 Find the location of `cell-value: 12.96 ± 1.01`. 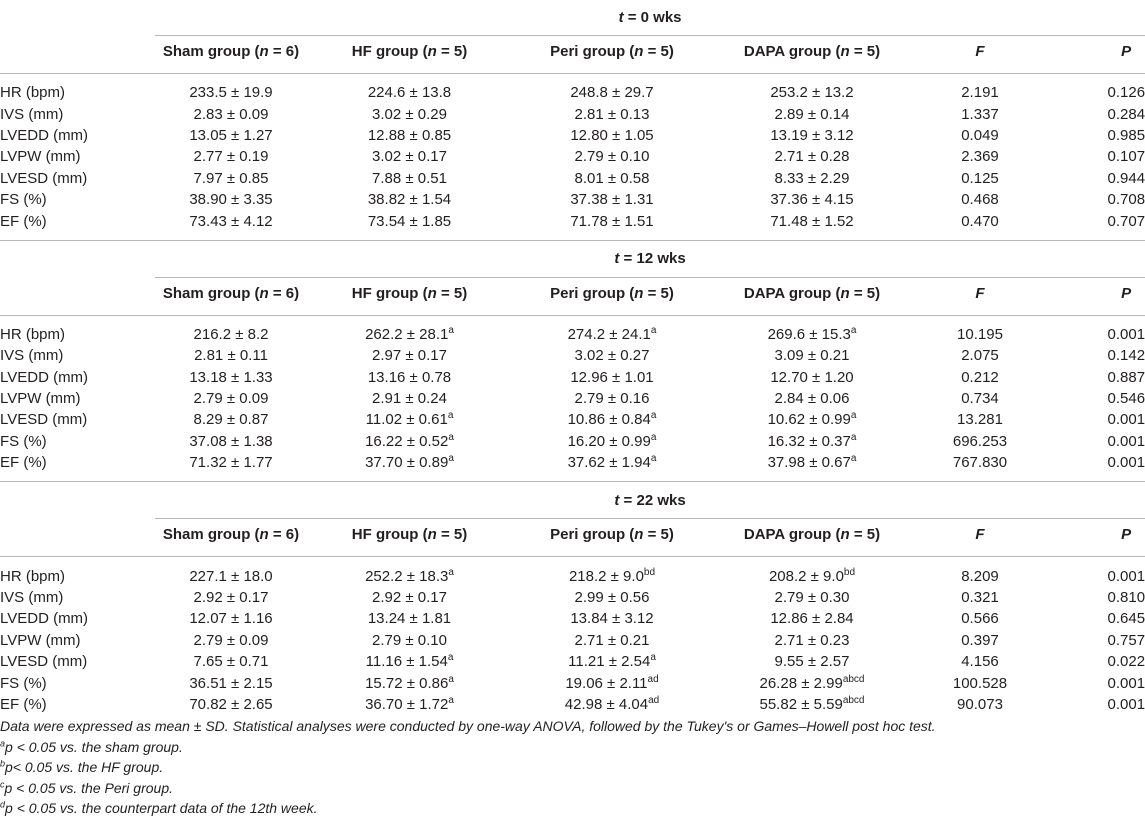

cell-value: 12.96 ± 1.01 is located at coordinates (612, 377).